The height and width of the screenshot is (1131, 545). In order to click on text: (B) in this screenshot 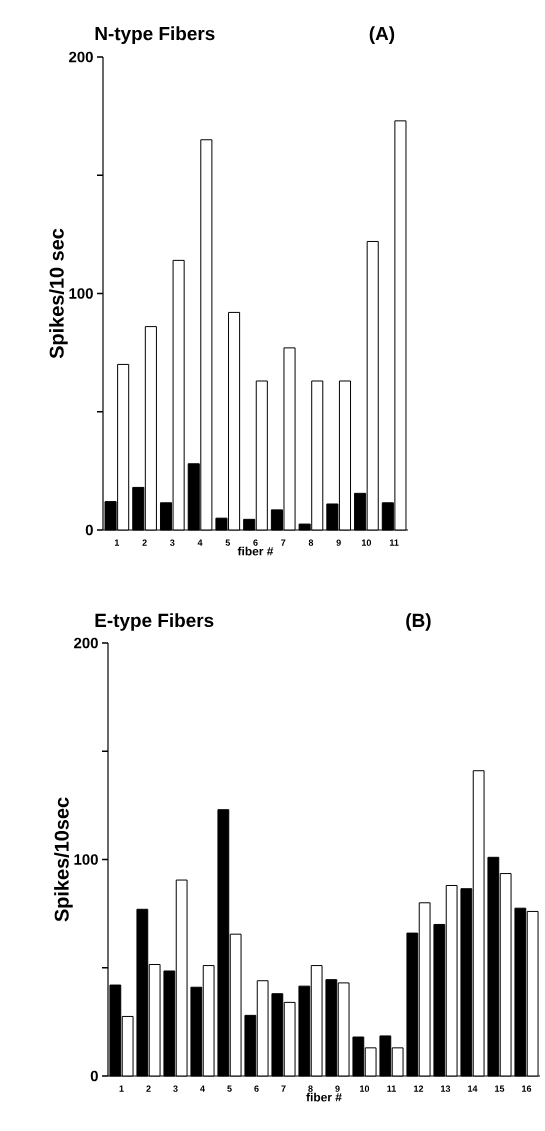, I will do `click(418, 622)`.